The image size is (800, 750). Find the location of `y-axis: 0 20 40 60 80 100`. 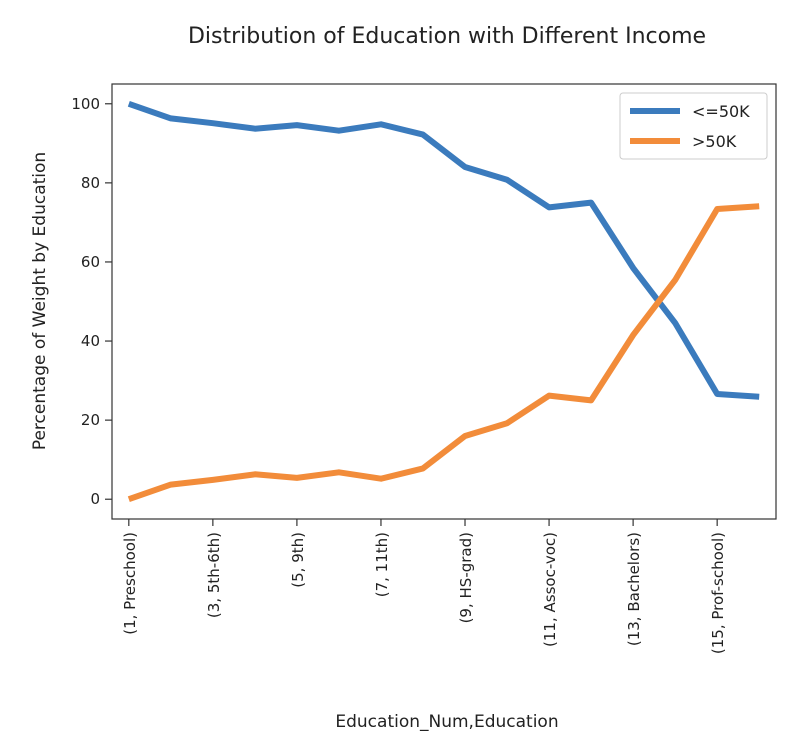

y-axis: 0 20 40 60 80 100 is located at coordinates (91, 301).